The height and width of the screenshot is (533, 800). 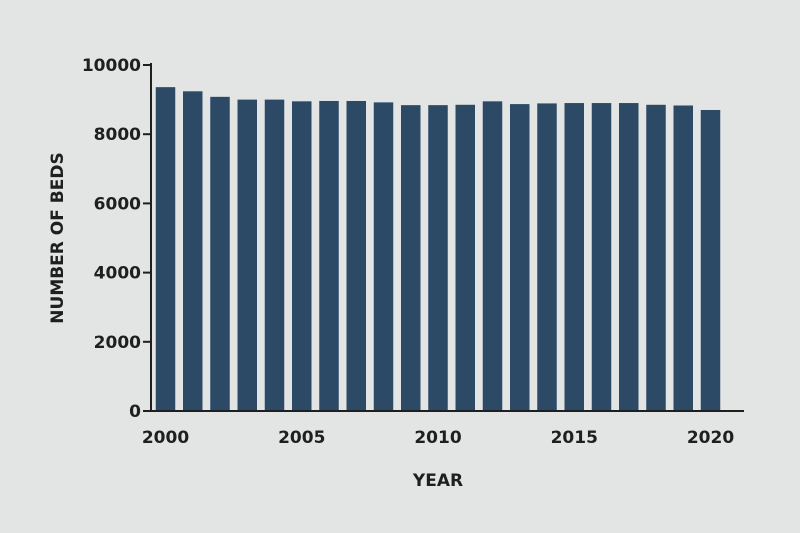 I want to click on y-tick-label-4000: 4000, so click(x=117, y=274).